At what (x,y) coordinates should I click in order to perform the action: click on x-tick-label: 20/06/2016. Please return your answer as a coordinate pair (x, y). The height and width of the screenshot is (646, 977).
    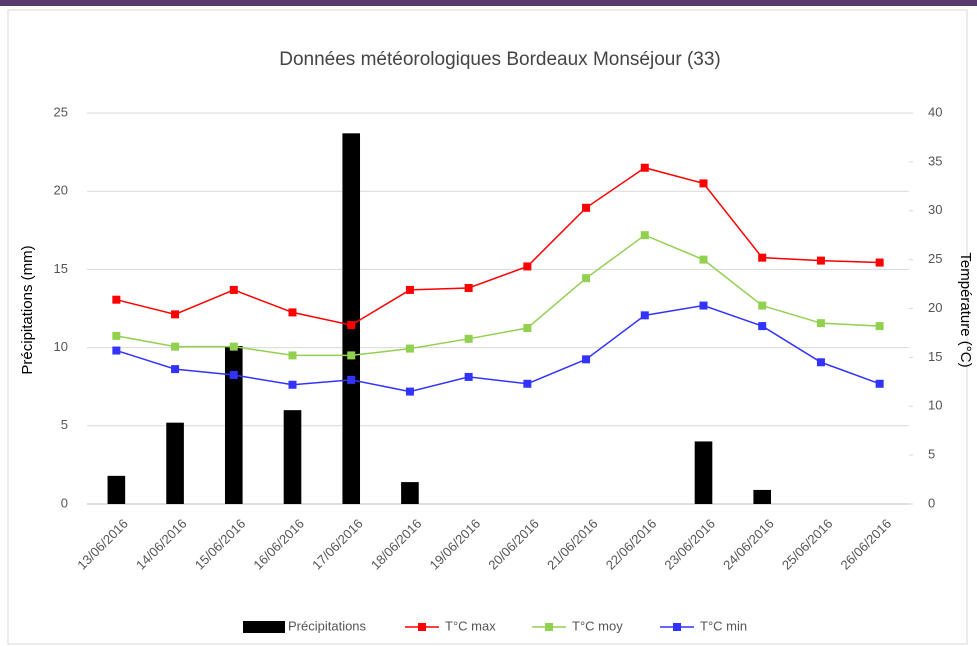
    Looking at the image, I should click on (513, 544).